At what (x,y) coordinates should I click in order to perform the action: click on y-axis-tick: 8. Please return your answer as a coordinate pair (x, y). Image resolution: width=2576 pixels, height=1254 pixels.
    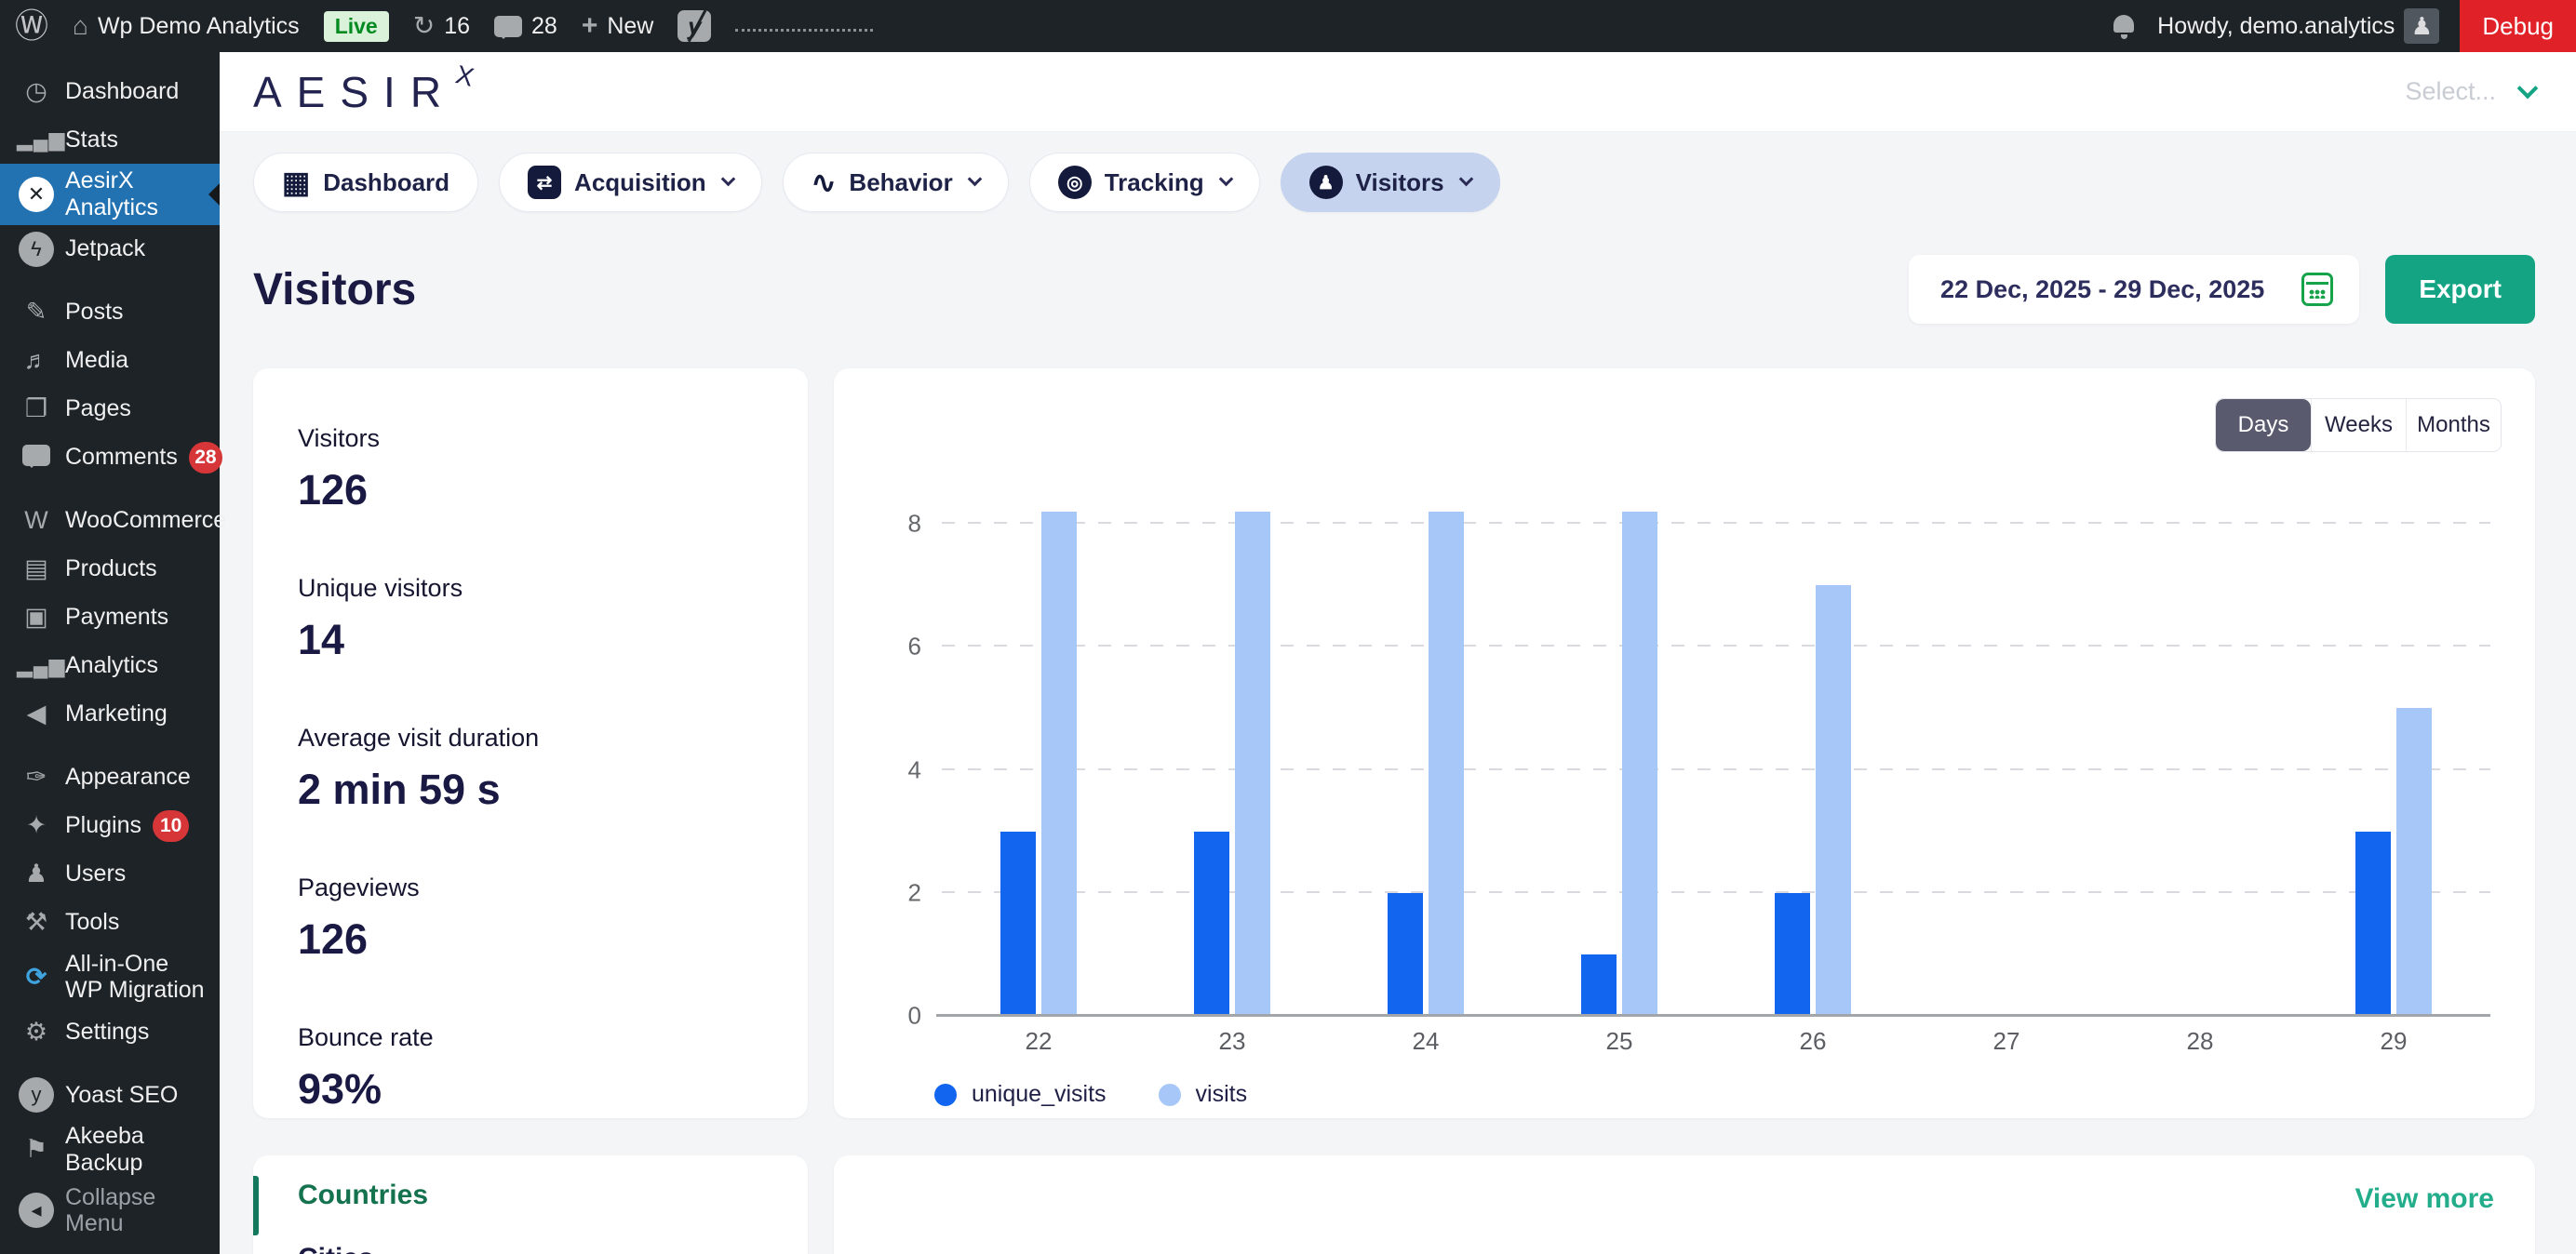
    Looking at the image, I should click on (914, 523).